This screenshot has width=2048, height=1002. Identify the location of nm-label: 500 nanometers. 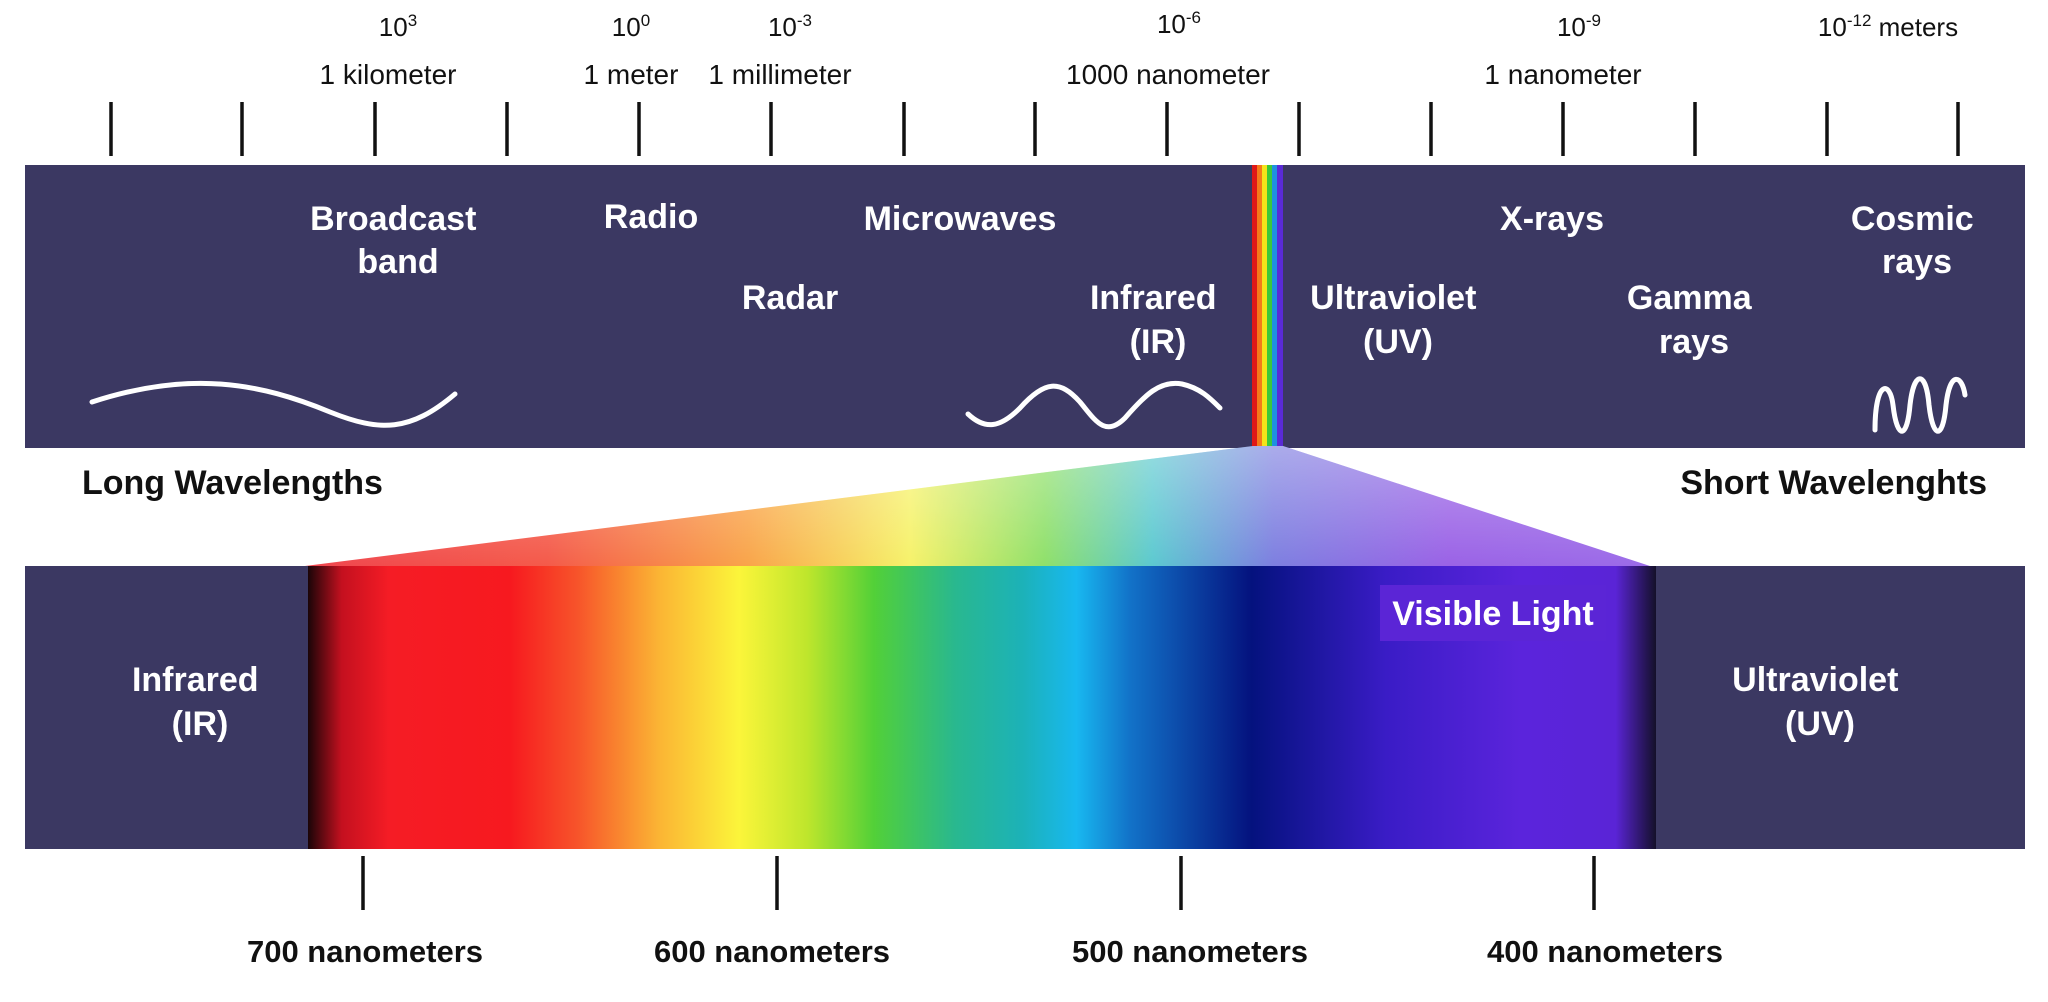
(1190, 951).